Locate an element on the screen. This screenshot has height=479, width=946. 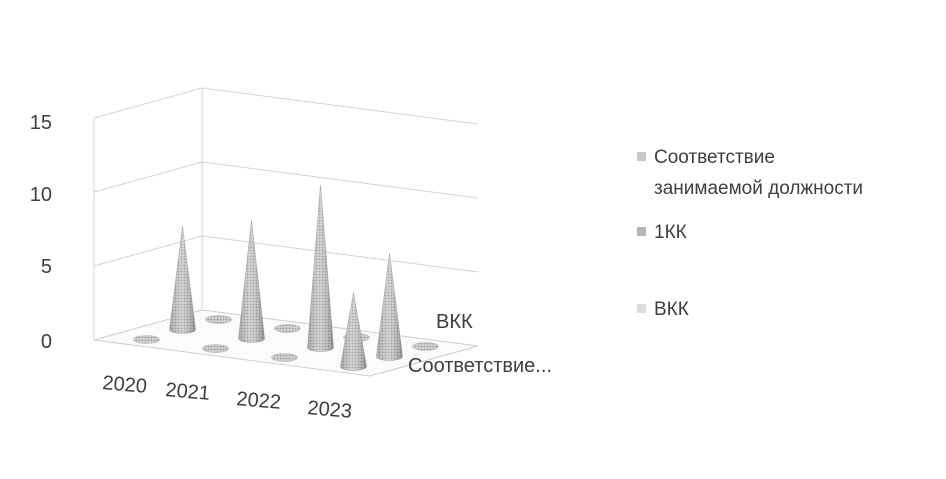
x-tick-label: 2023 is located at coordinates (330, 410).